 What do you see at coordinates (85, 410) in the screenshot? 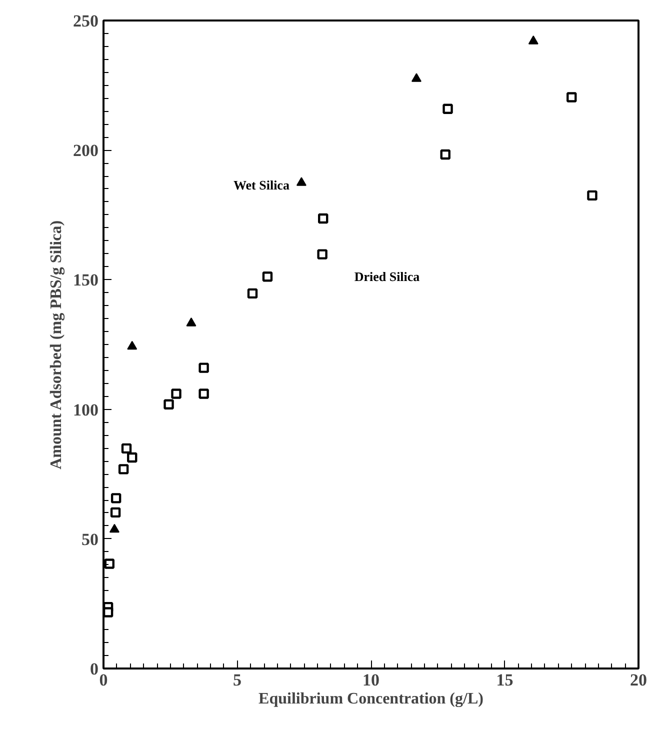
I see `y-tick-label: 100` at bounding box center [85, 410].